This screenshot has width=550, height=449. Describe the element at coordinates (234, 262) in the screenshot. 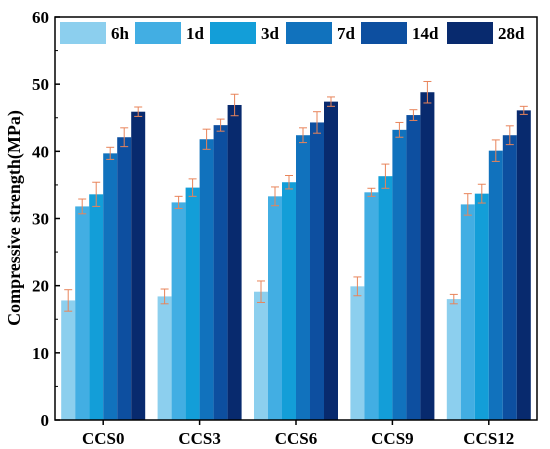

I see `bar-CCS3-28d` at that location.